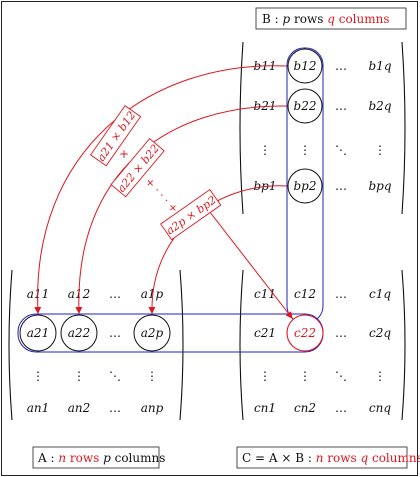 This screenshot has width=420, height=477. I want to click on b-cell: bpq, so click(379, 186).